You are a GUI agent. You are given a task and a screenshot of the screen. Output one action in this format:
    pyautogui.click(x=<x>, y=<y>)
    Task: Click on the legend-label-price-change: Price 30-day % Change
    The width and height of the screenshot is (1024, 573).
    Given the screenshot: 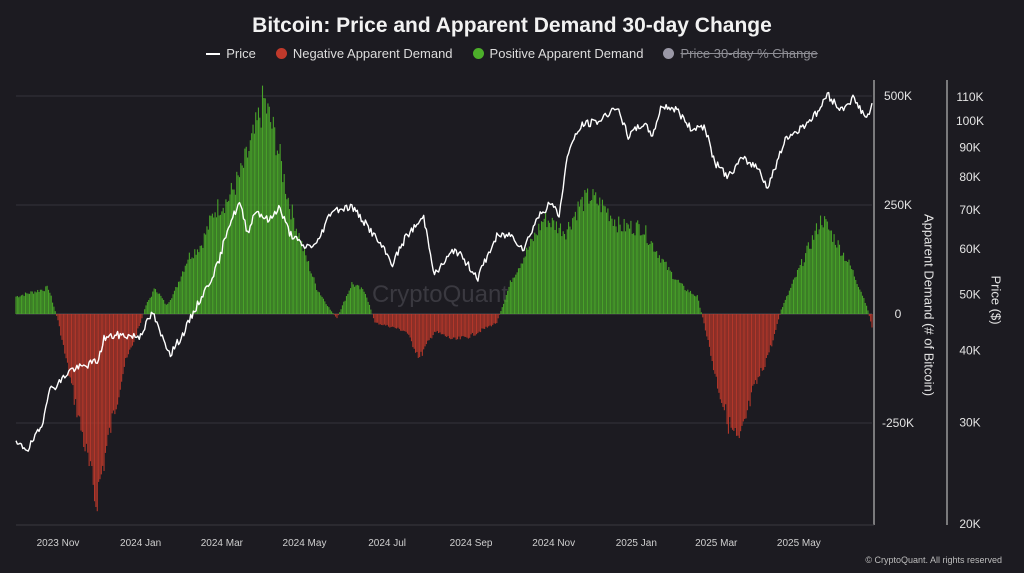 What is the action you would take?
    pyautogui.click(x=749, y=53)
    